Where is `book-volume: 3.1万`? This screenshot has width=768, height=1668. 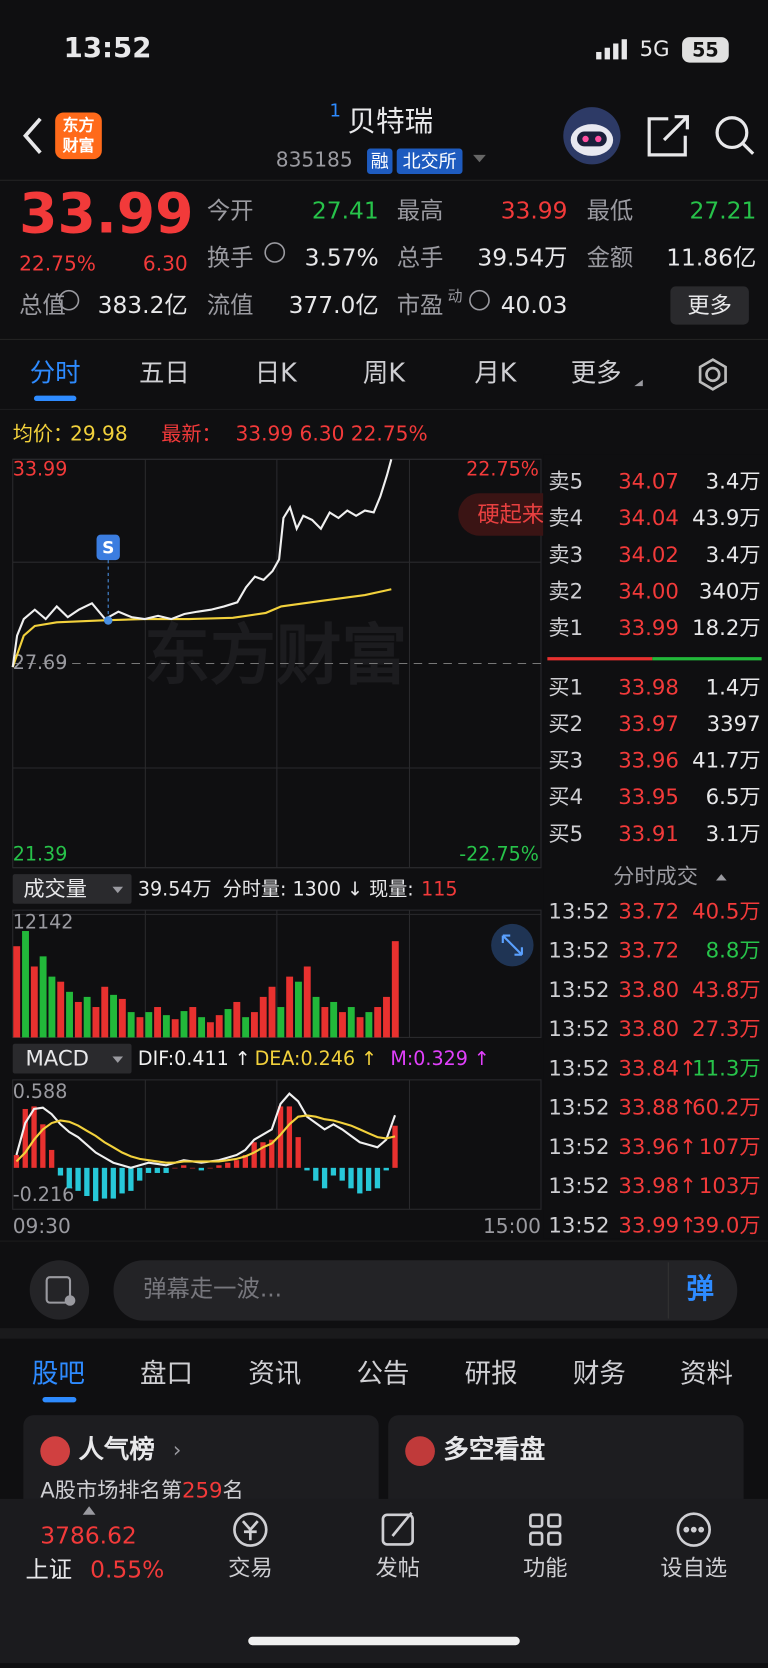
book-volume: 3.1万 is located at coordinates (733, 834).